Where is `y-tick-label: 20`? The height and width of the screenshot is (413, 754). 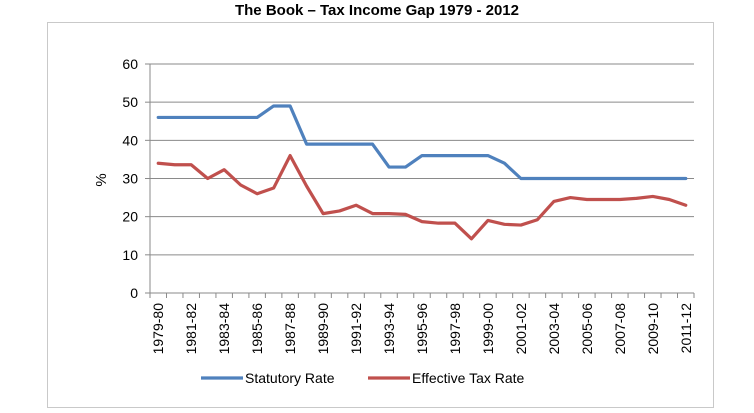 y-tick-label: 20 is located at coordinates (130, 217).